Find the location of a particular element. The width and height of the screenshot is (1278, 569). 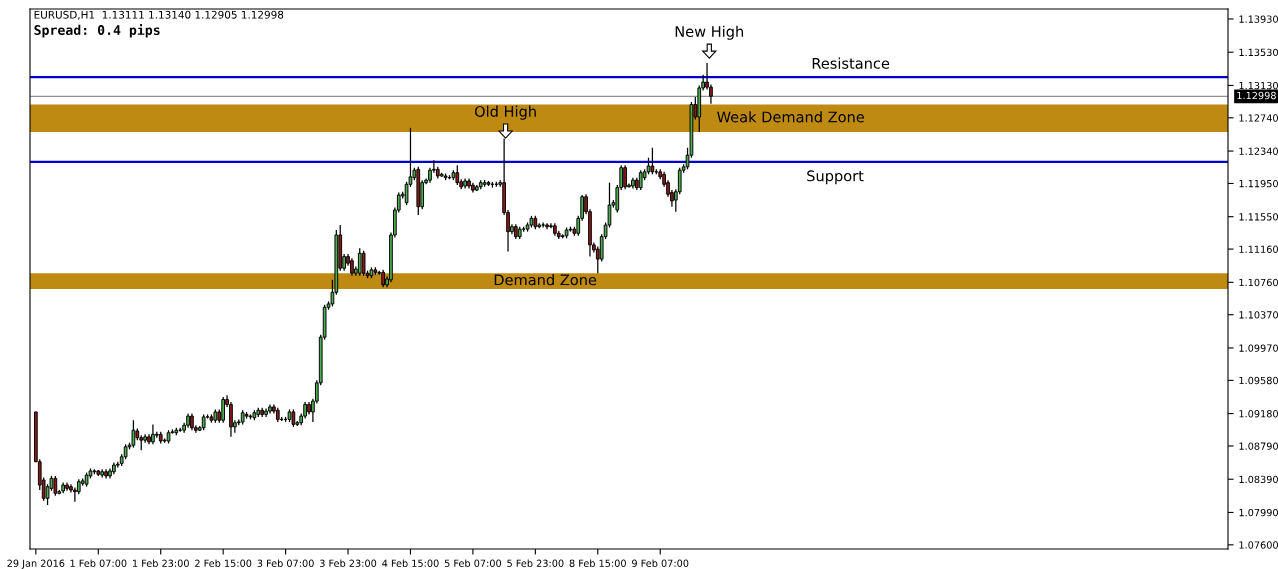

y-tick-label: 1.11950 is located at coordinates (1258, 183).